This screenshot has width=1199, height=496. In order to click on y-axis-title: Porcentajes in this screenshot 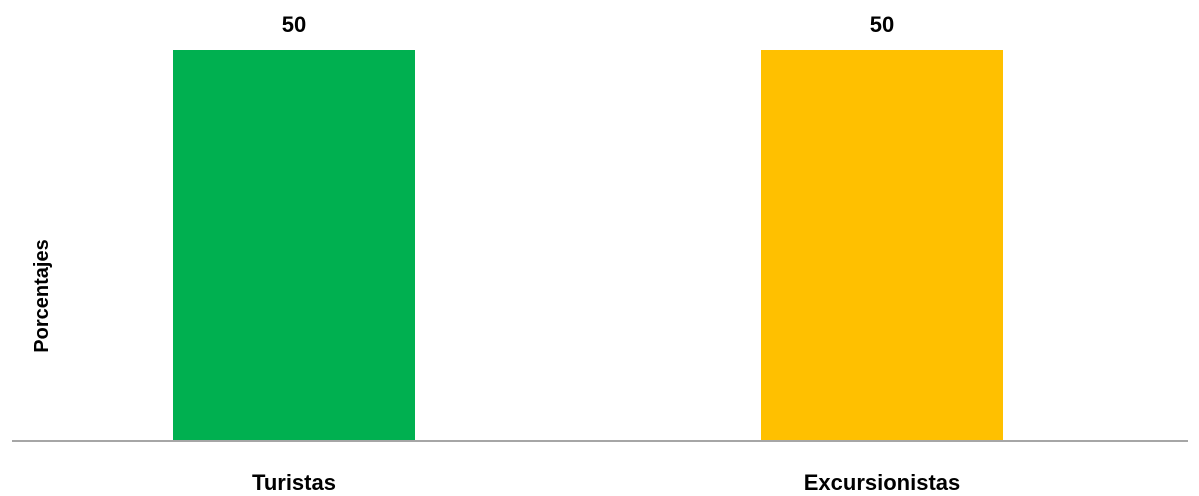, I will do `click(42, 295)`.